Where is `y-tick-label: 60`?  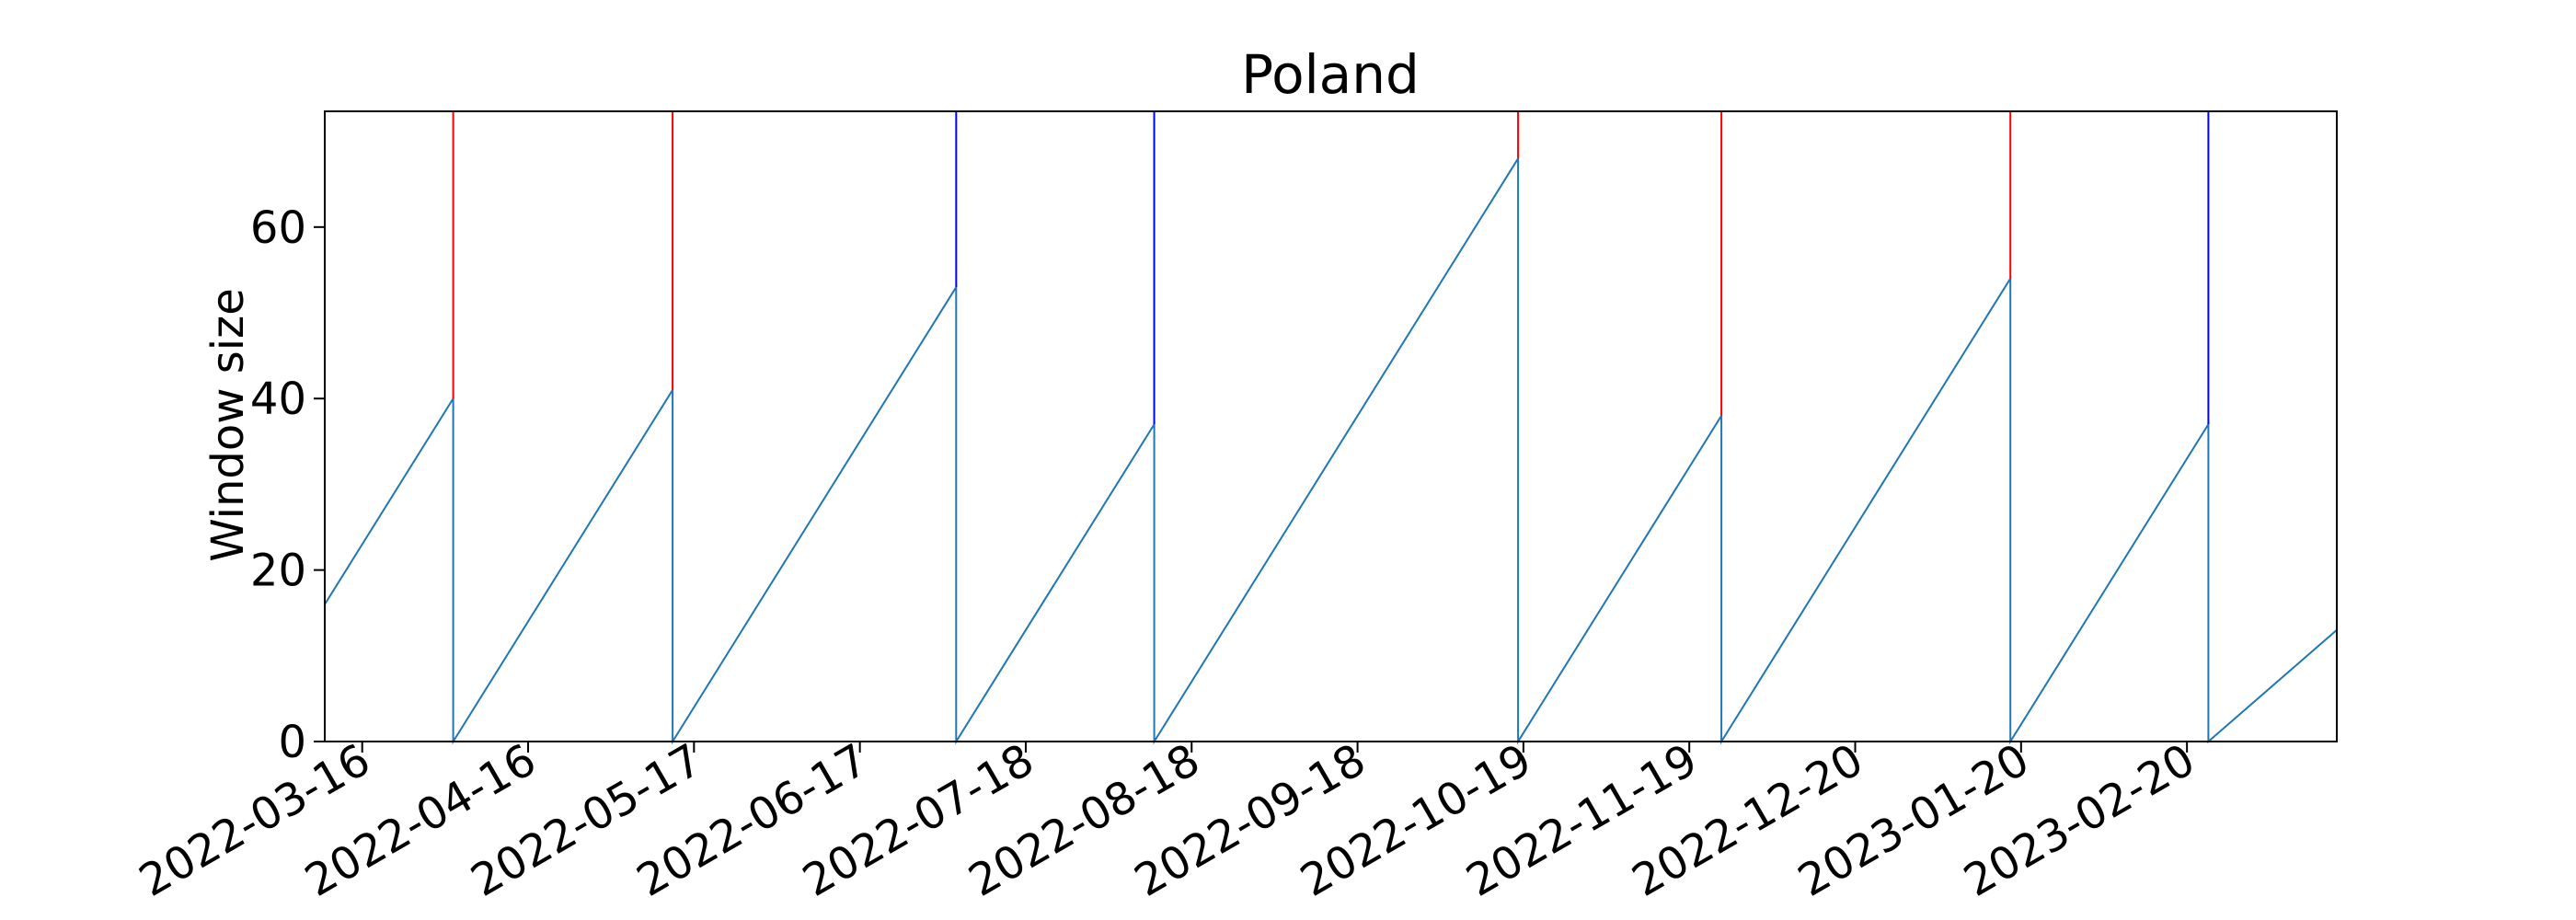 y-tick-label: 60 is located at coordinates (278, 228).